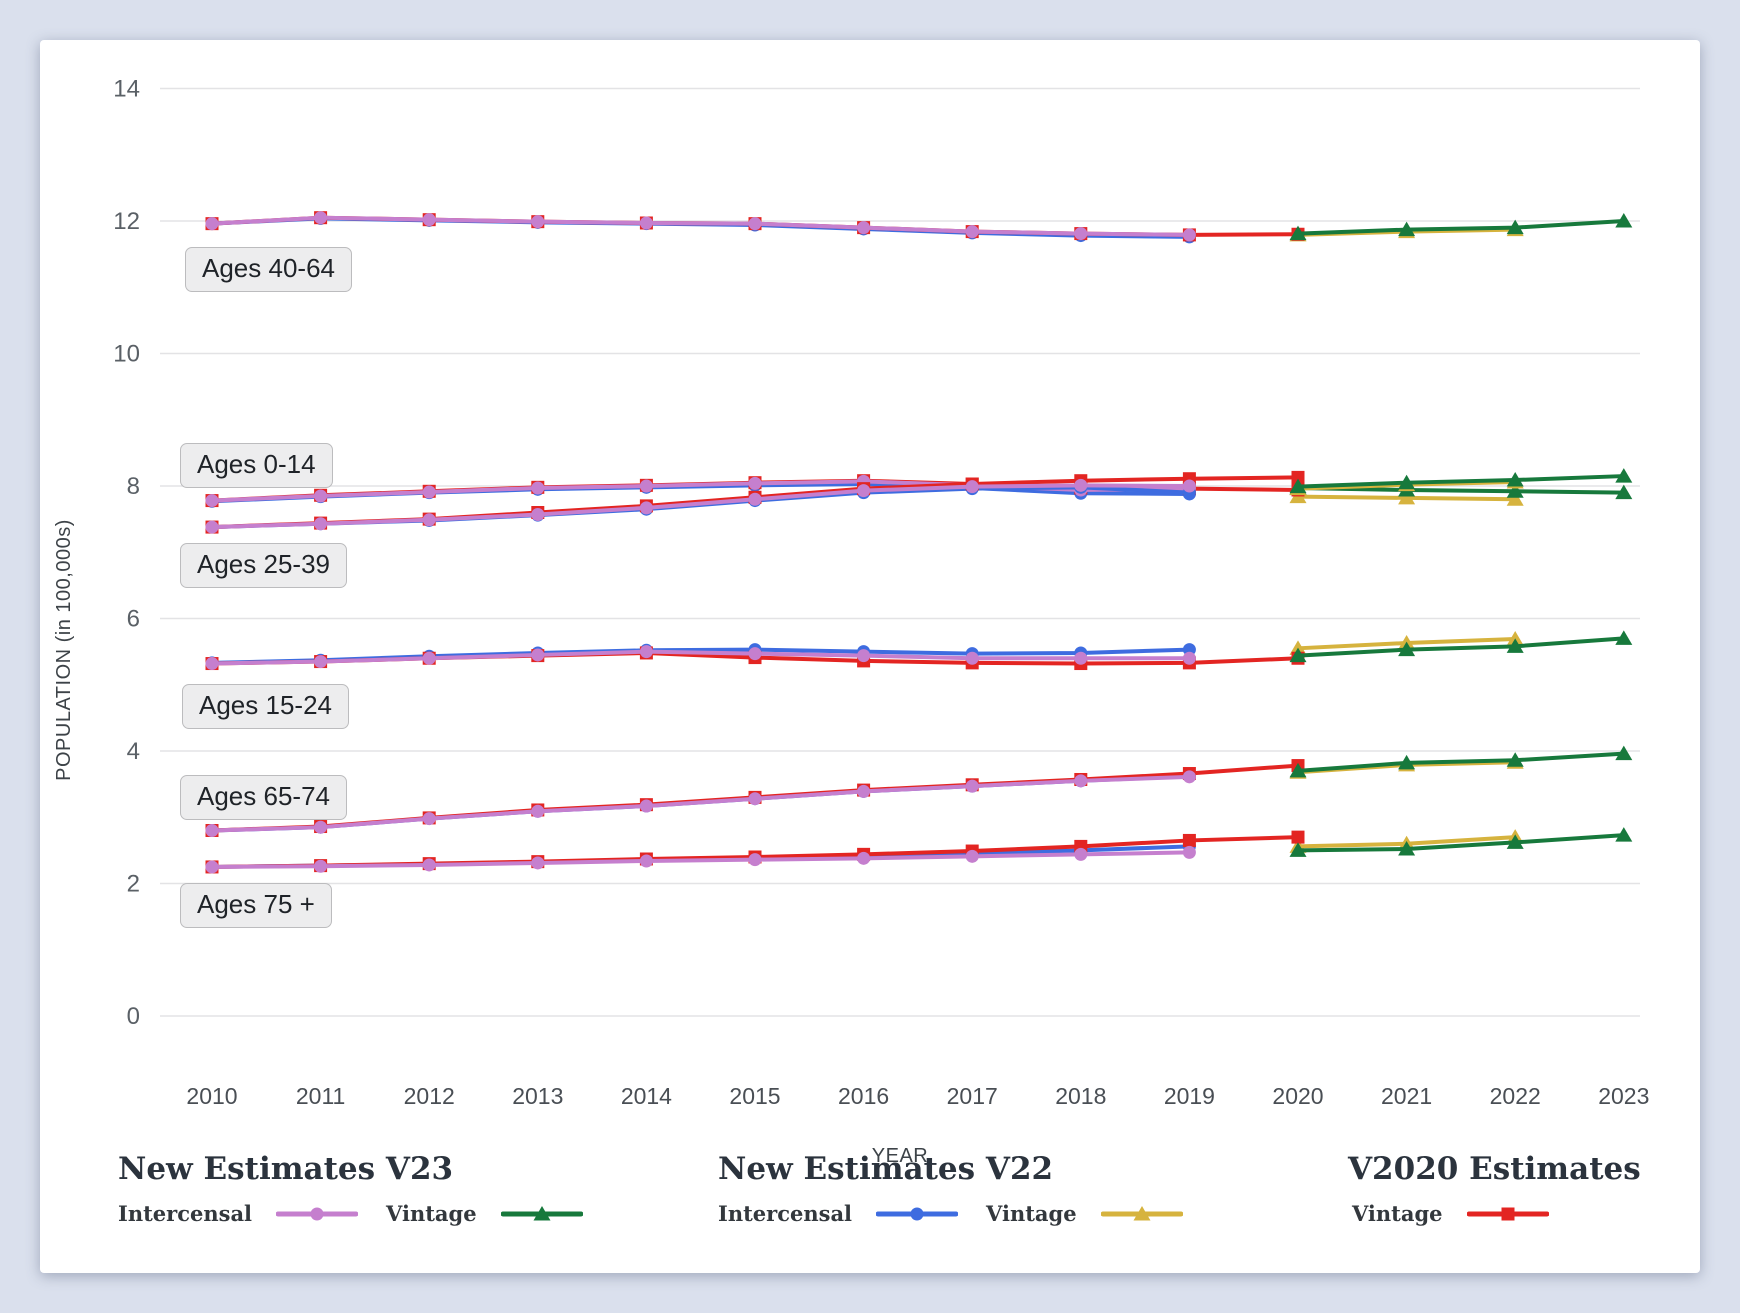 This screenshot has height=1313, width=1740. I want to click on x-axis-tick: 2020, so click(1297, 1096).